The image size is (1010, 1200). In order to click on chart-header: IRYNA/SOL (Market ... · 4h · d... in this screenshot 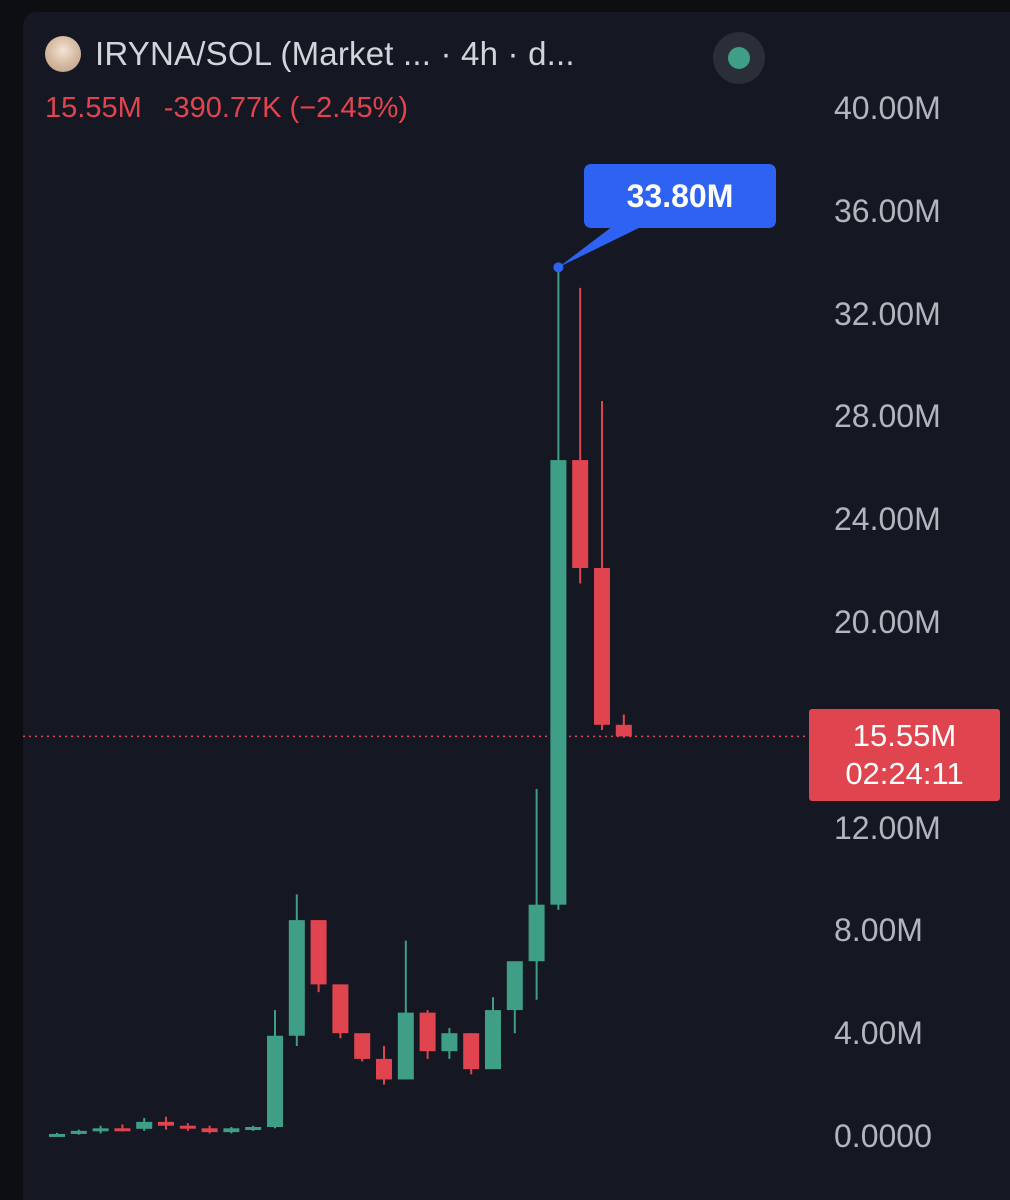, I will do `click(310, 54)`.